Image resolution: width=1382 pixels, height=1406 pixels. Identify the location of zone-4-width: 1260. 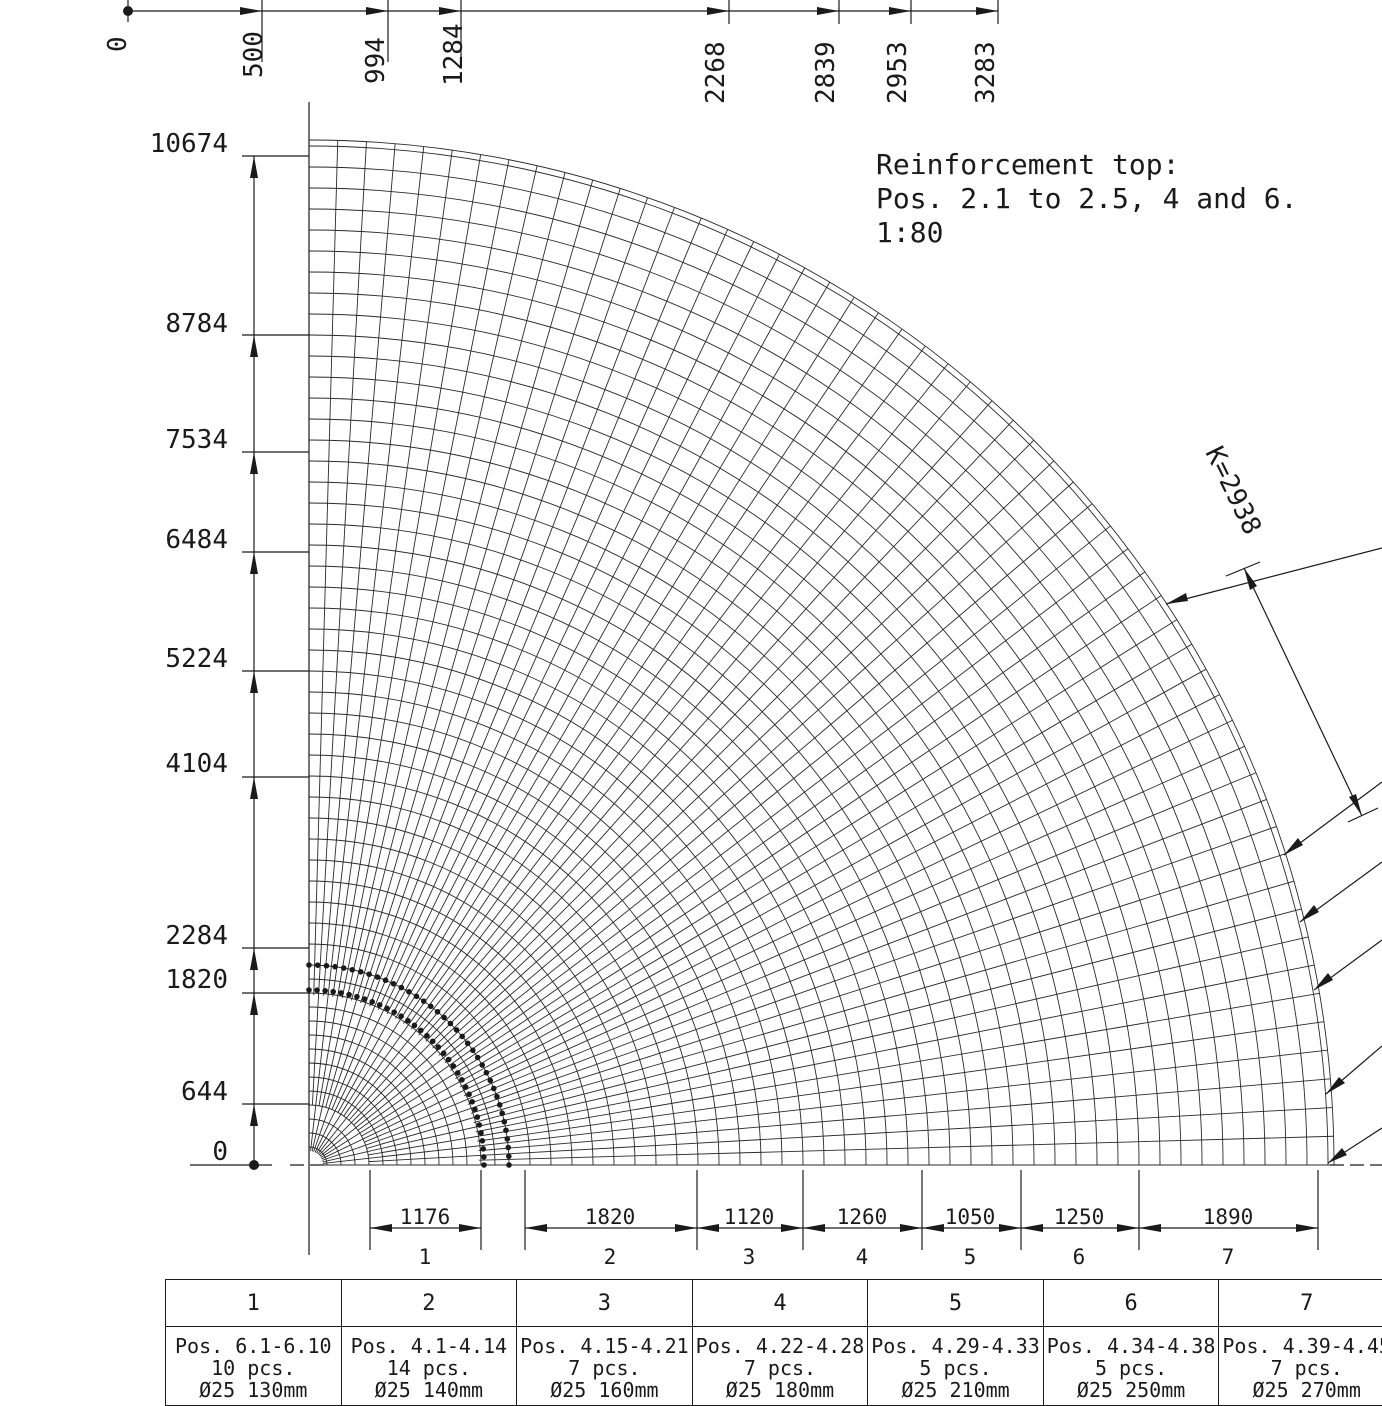
(862, 1217).